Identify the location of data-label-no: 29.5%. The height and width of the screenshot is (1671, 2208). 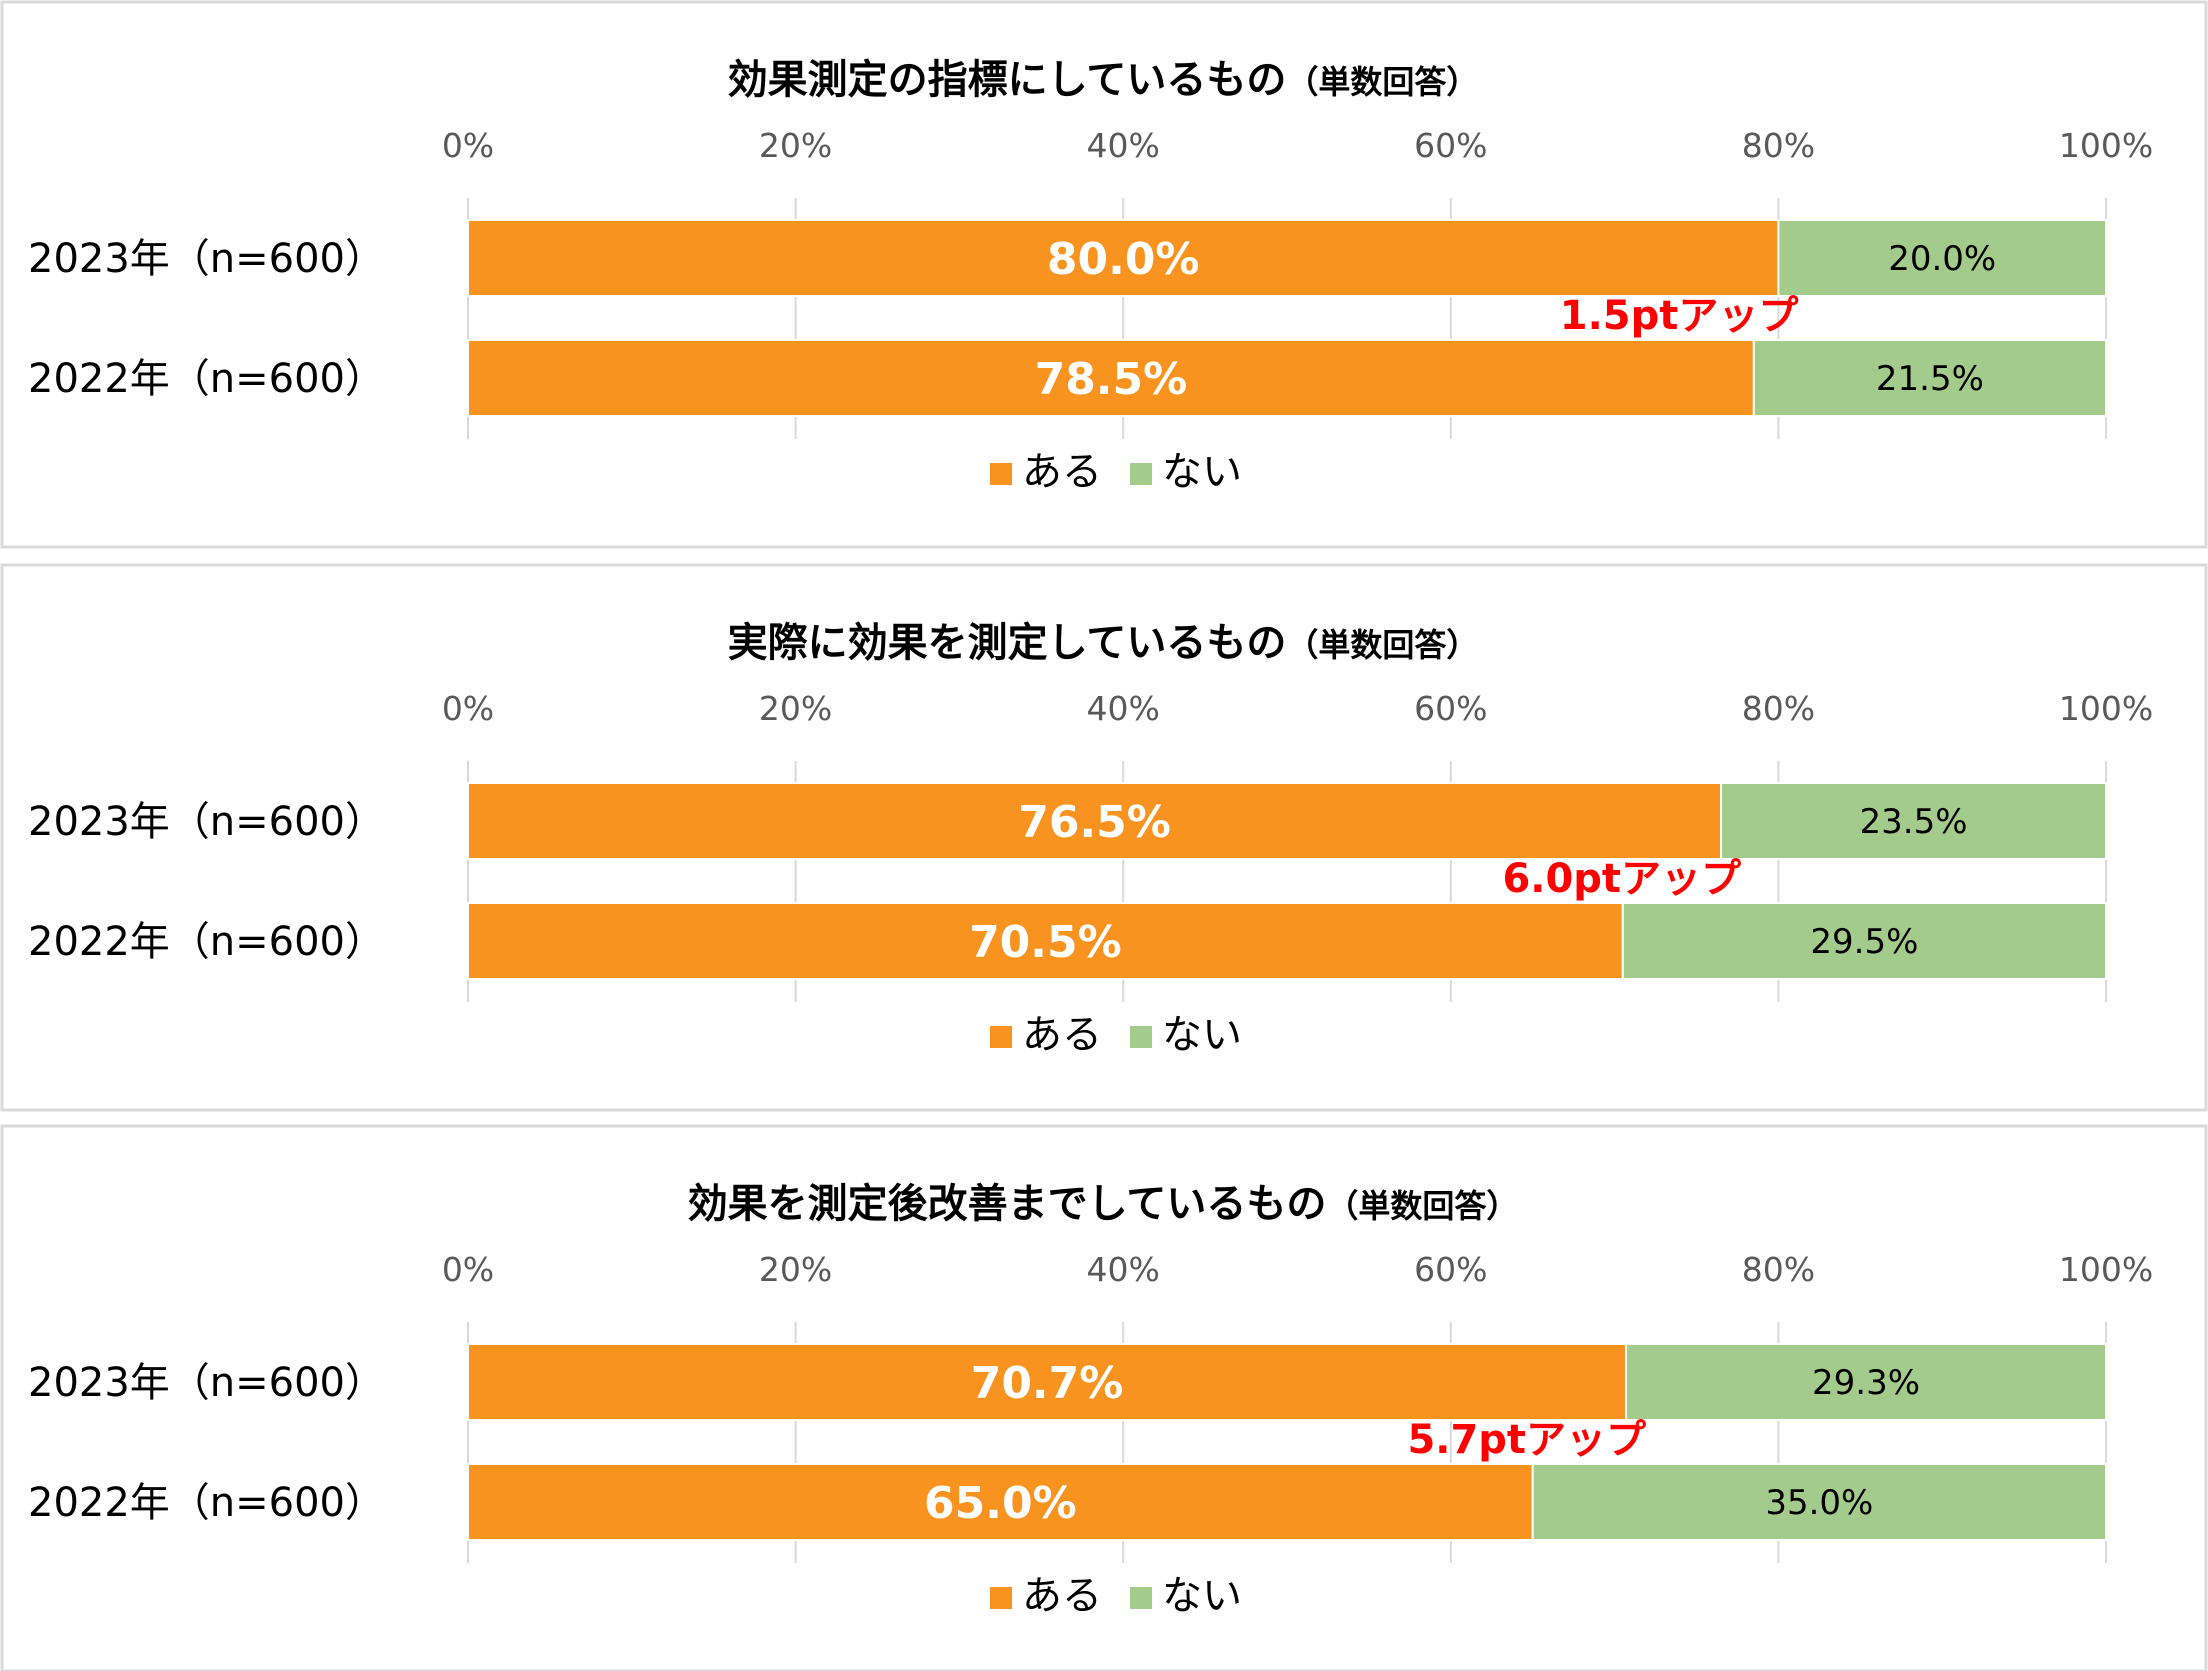
(1864, 942).